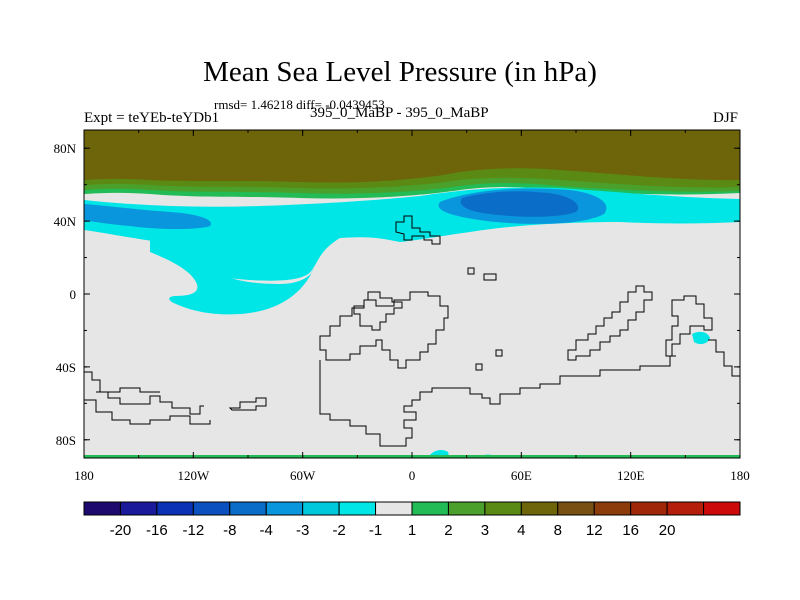  What do you see at coordinates (724, 358) in the screenshot?
I see `coast-east-edge` at bounding box center [724, 358].